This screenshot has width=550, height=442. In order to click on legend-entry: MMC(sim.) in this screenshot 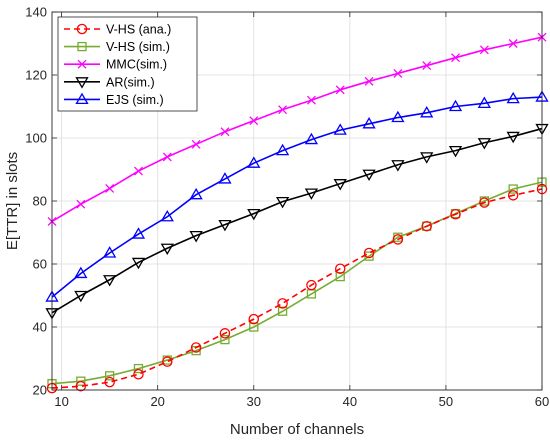, I will do `click(115, 65)`.